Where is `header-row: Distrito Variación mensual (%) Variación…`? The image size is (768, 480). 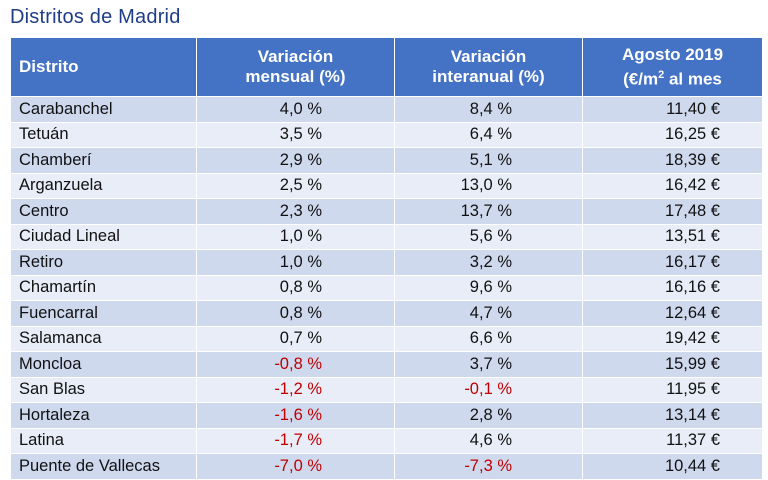
header-row: Distrito Variación mensual (%) Variación… is located at coordinates (386, 67).